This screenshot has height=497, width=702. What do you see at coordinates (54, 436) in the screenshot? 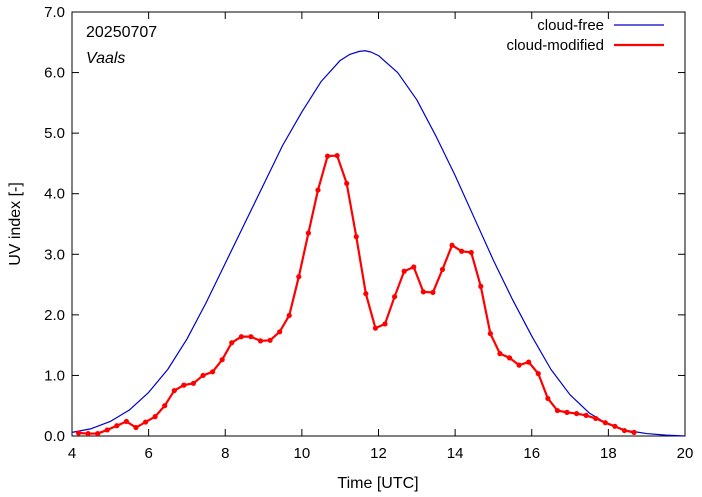
I see `y-tick-label: 0.0` at bounding box center [54, 436].